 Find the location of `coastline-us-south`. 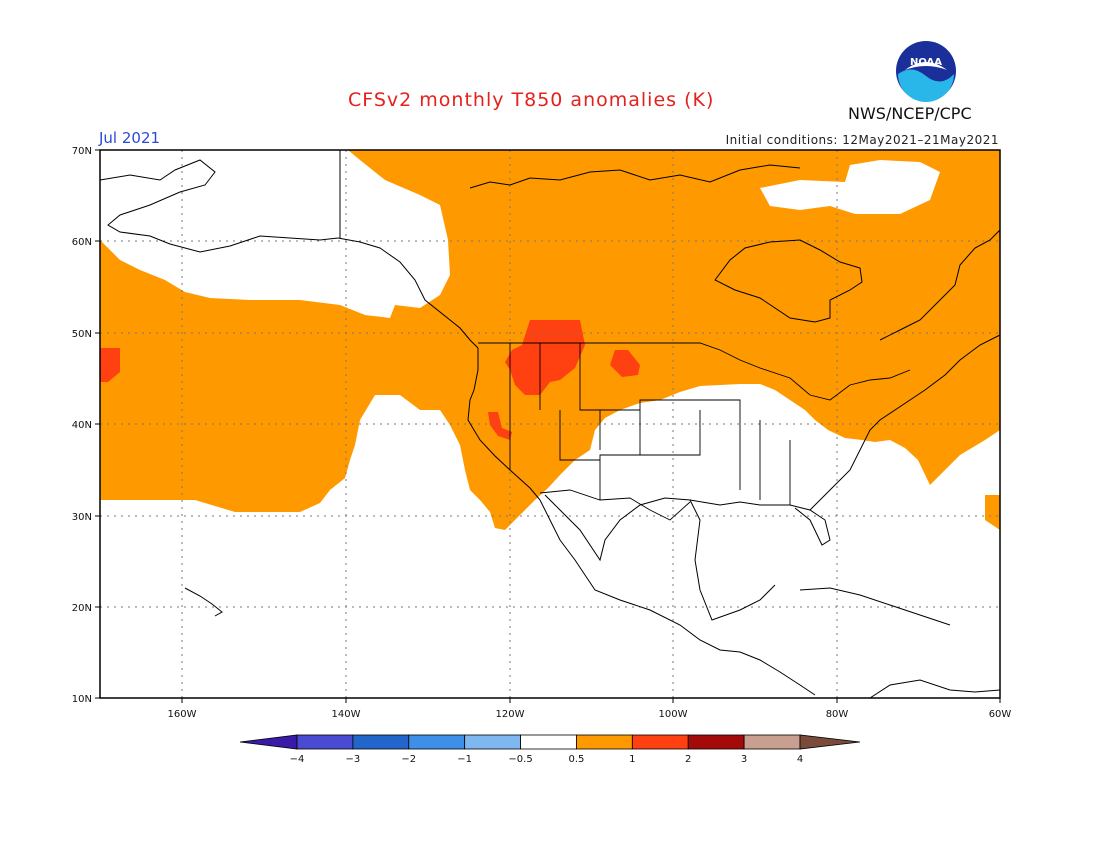

coastline-us-south is located at coordinates (760, 522).